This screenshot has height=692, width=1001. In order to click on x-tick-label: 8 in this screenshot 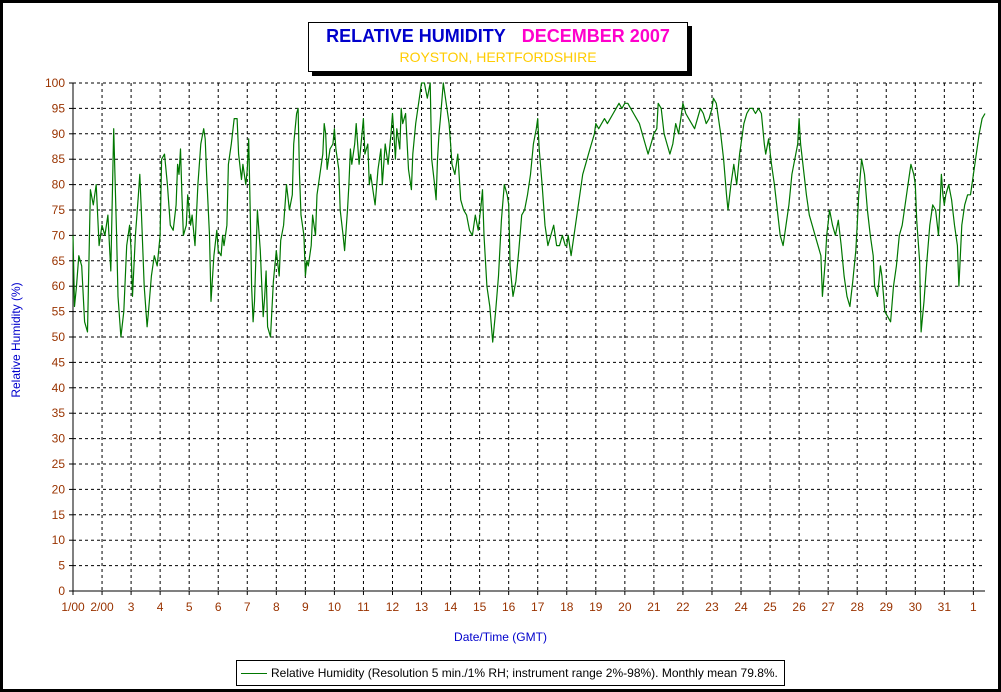, I will do `click(276, 607)`.